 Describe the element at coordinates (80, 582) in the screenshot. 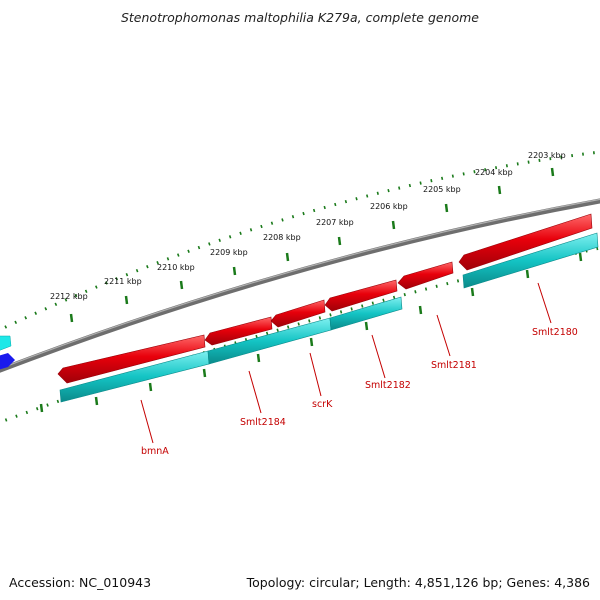

I see `accession-label: Accession: NC_010943` at that location.